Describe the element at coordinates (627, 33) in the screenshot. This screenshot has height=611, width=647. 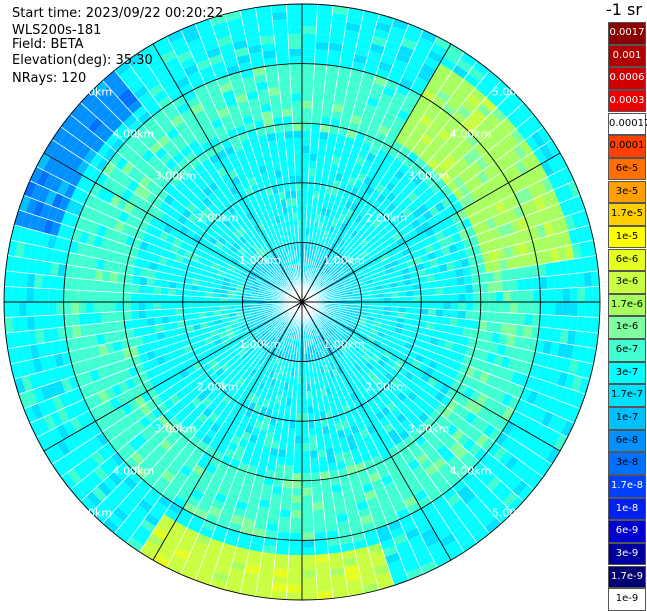
I see `colorbar-cell: 0.0017` at that location.